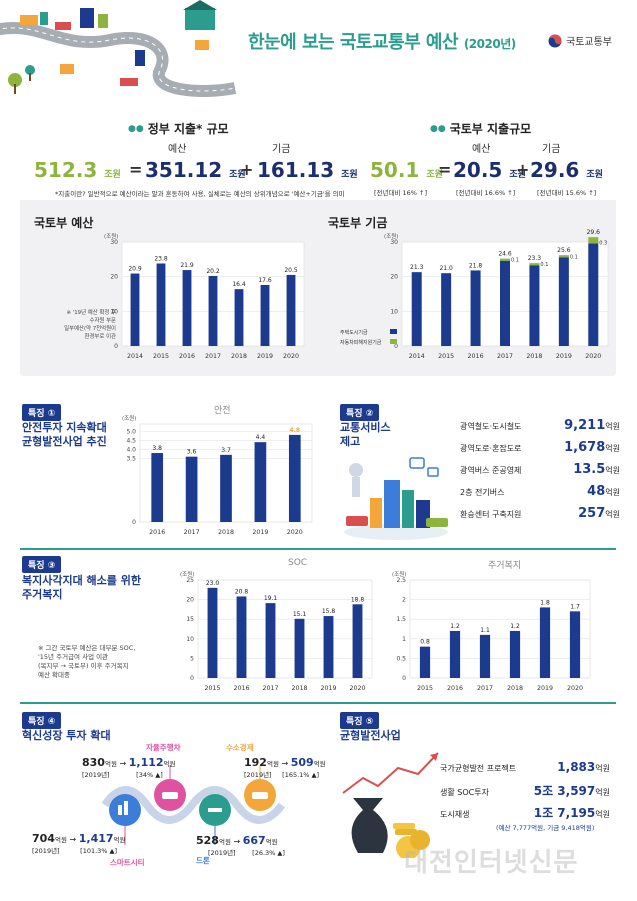  What do you see at coordinates (349, 175) in the screenshot?
I see `gov-fund-unit: 조원` at bounding box center [349, 175].